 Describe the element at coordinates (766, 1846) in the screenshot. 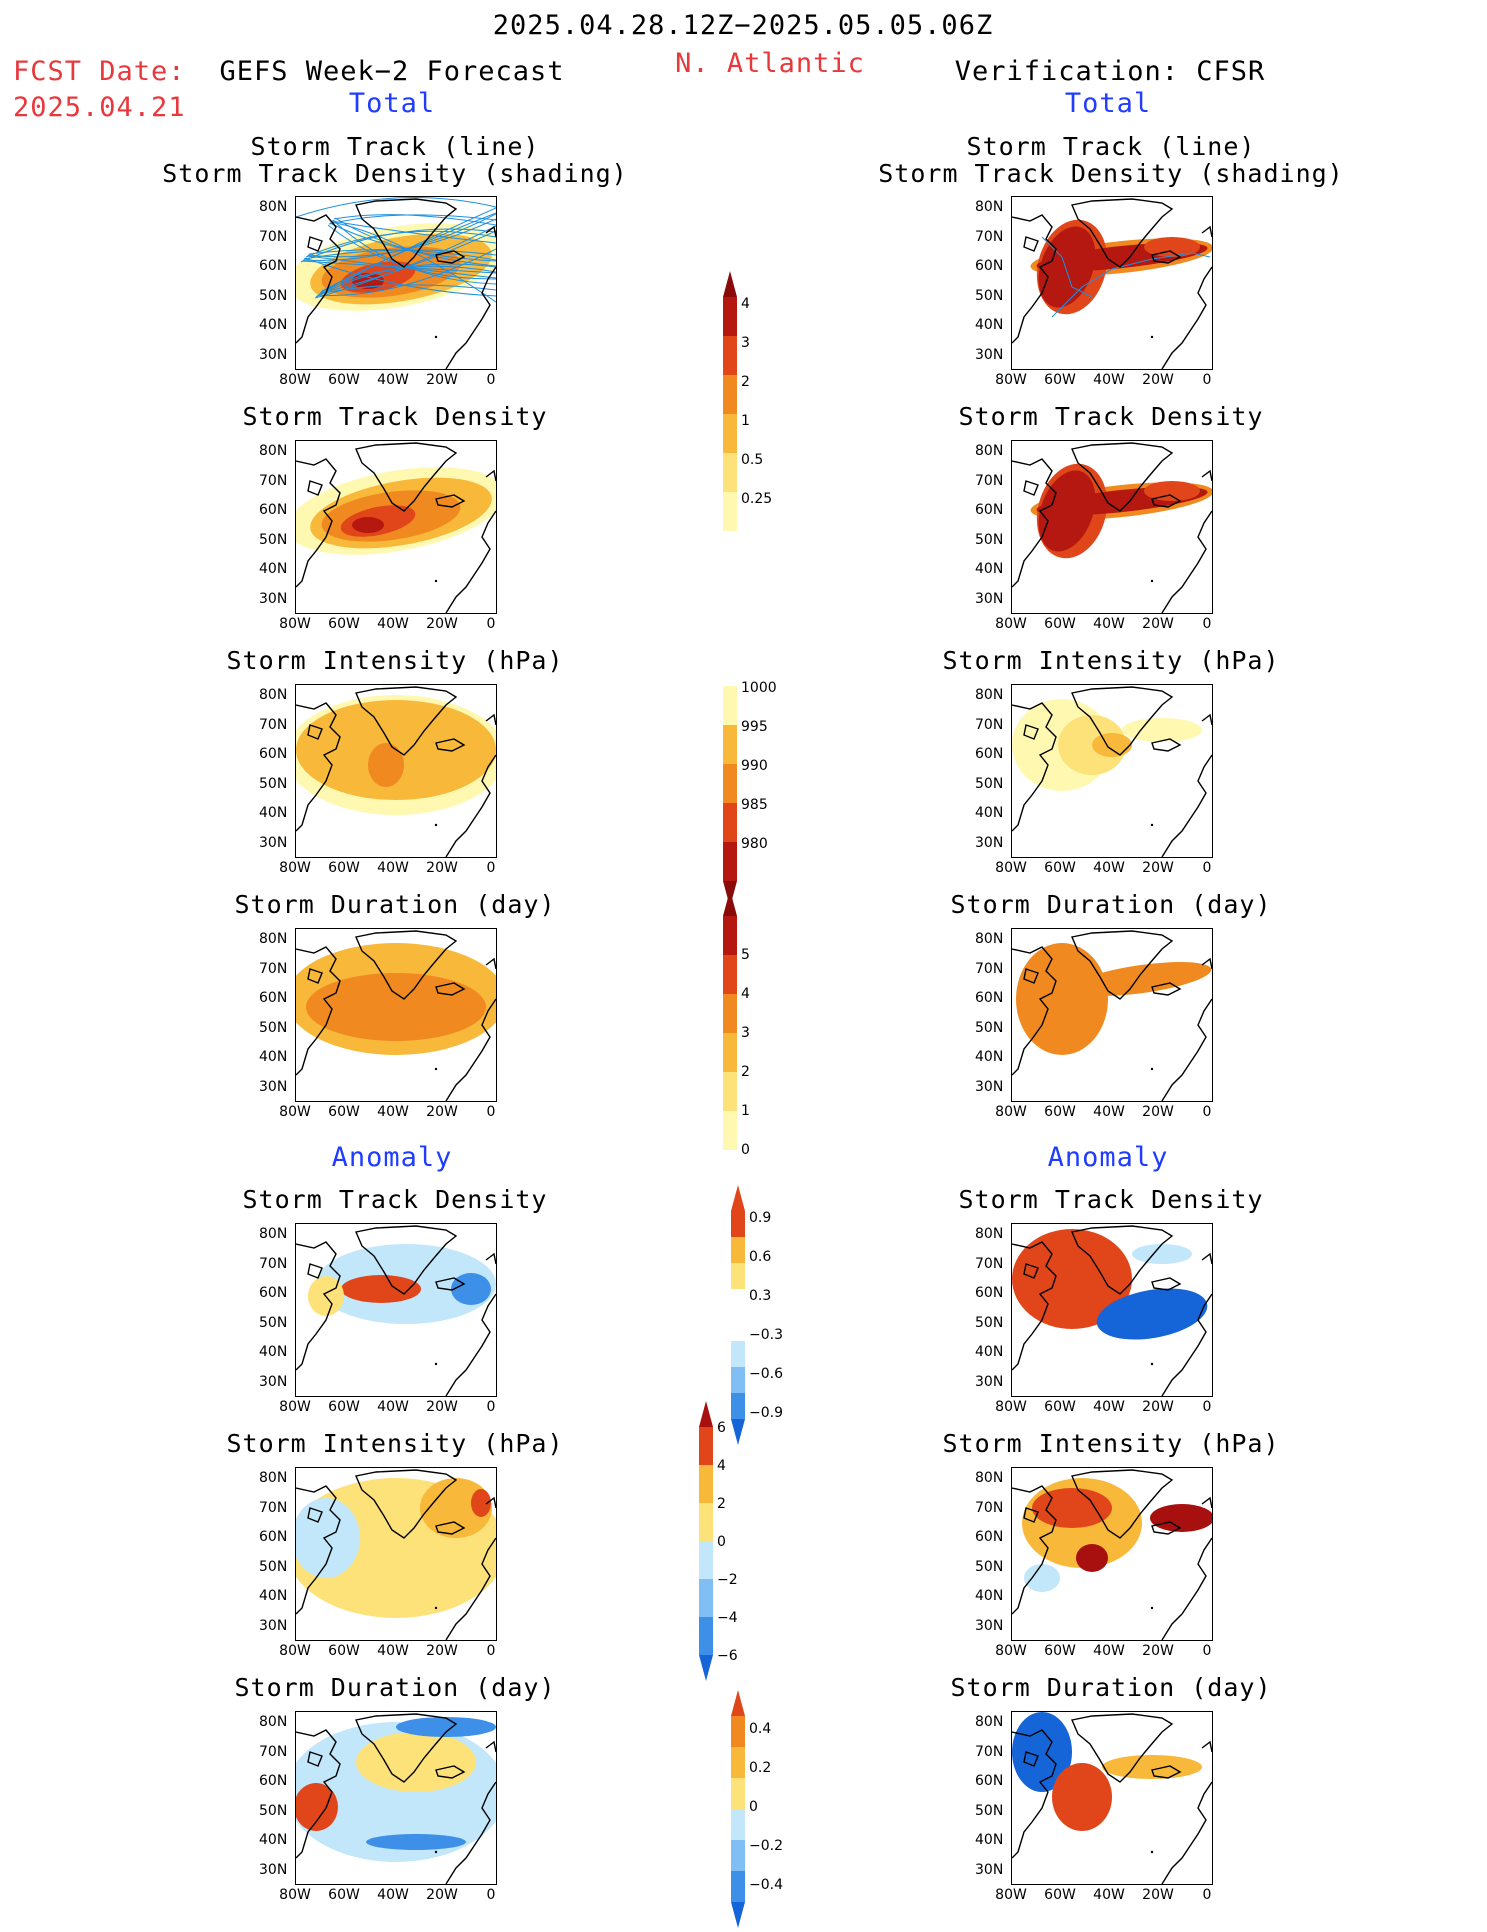

I see `colorbar-label: −0.2` at that location.